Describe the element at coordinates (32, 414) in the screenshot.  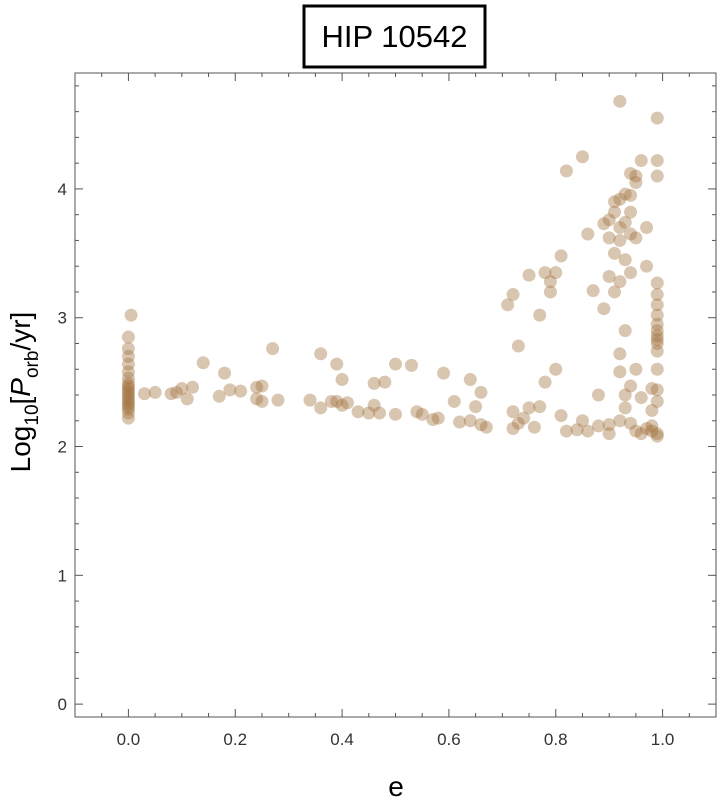
I see `y-axis-title-prefix-sub: 10` at that location.